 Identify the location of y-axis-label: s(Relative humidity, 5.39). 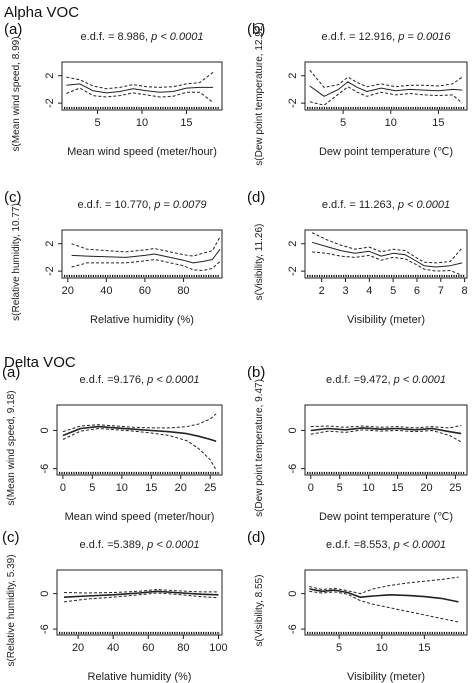
(11, 610).